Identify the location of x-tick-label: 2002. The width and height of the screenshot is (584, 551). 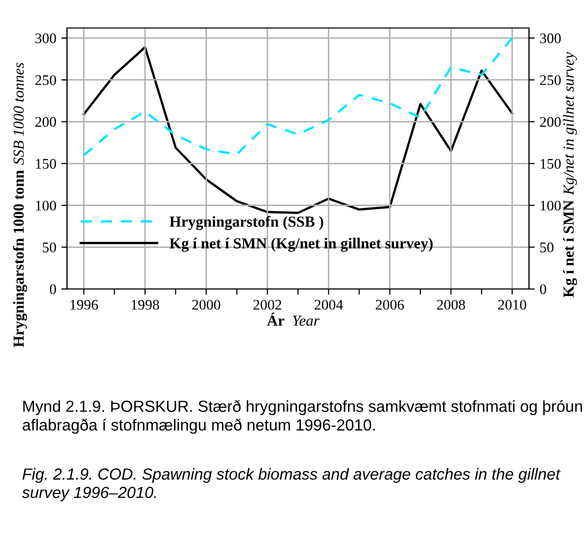
(267, 305).